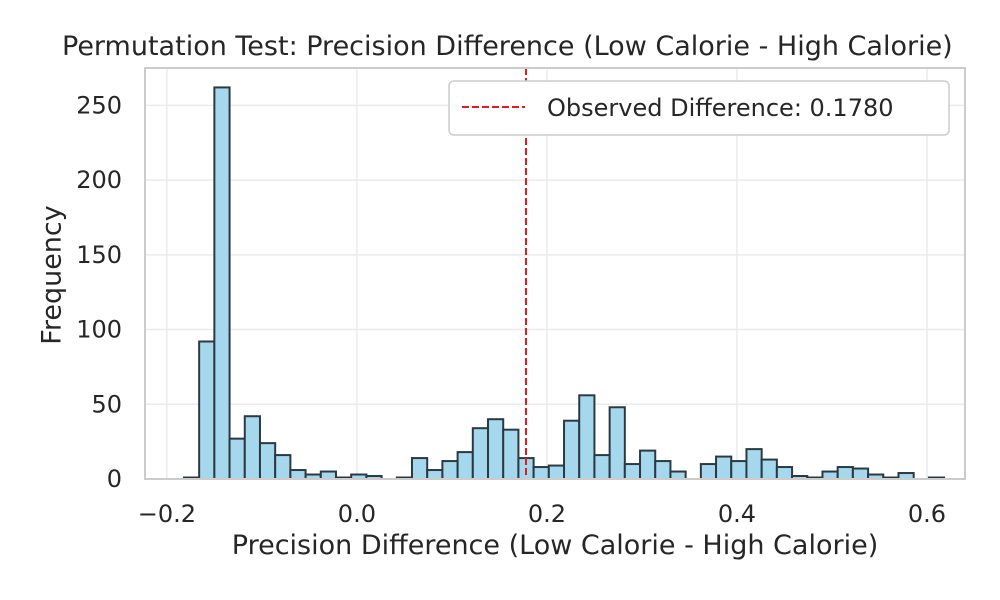 The width and height of the screenshot is (1000, 600). I want to click on x-tick-label-0: −0.2, so click(167, 514).